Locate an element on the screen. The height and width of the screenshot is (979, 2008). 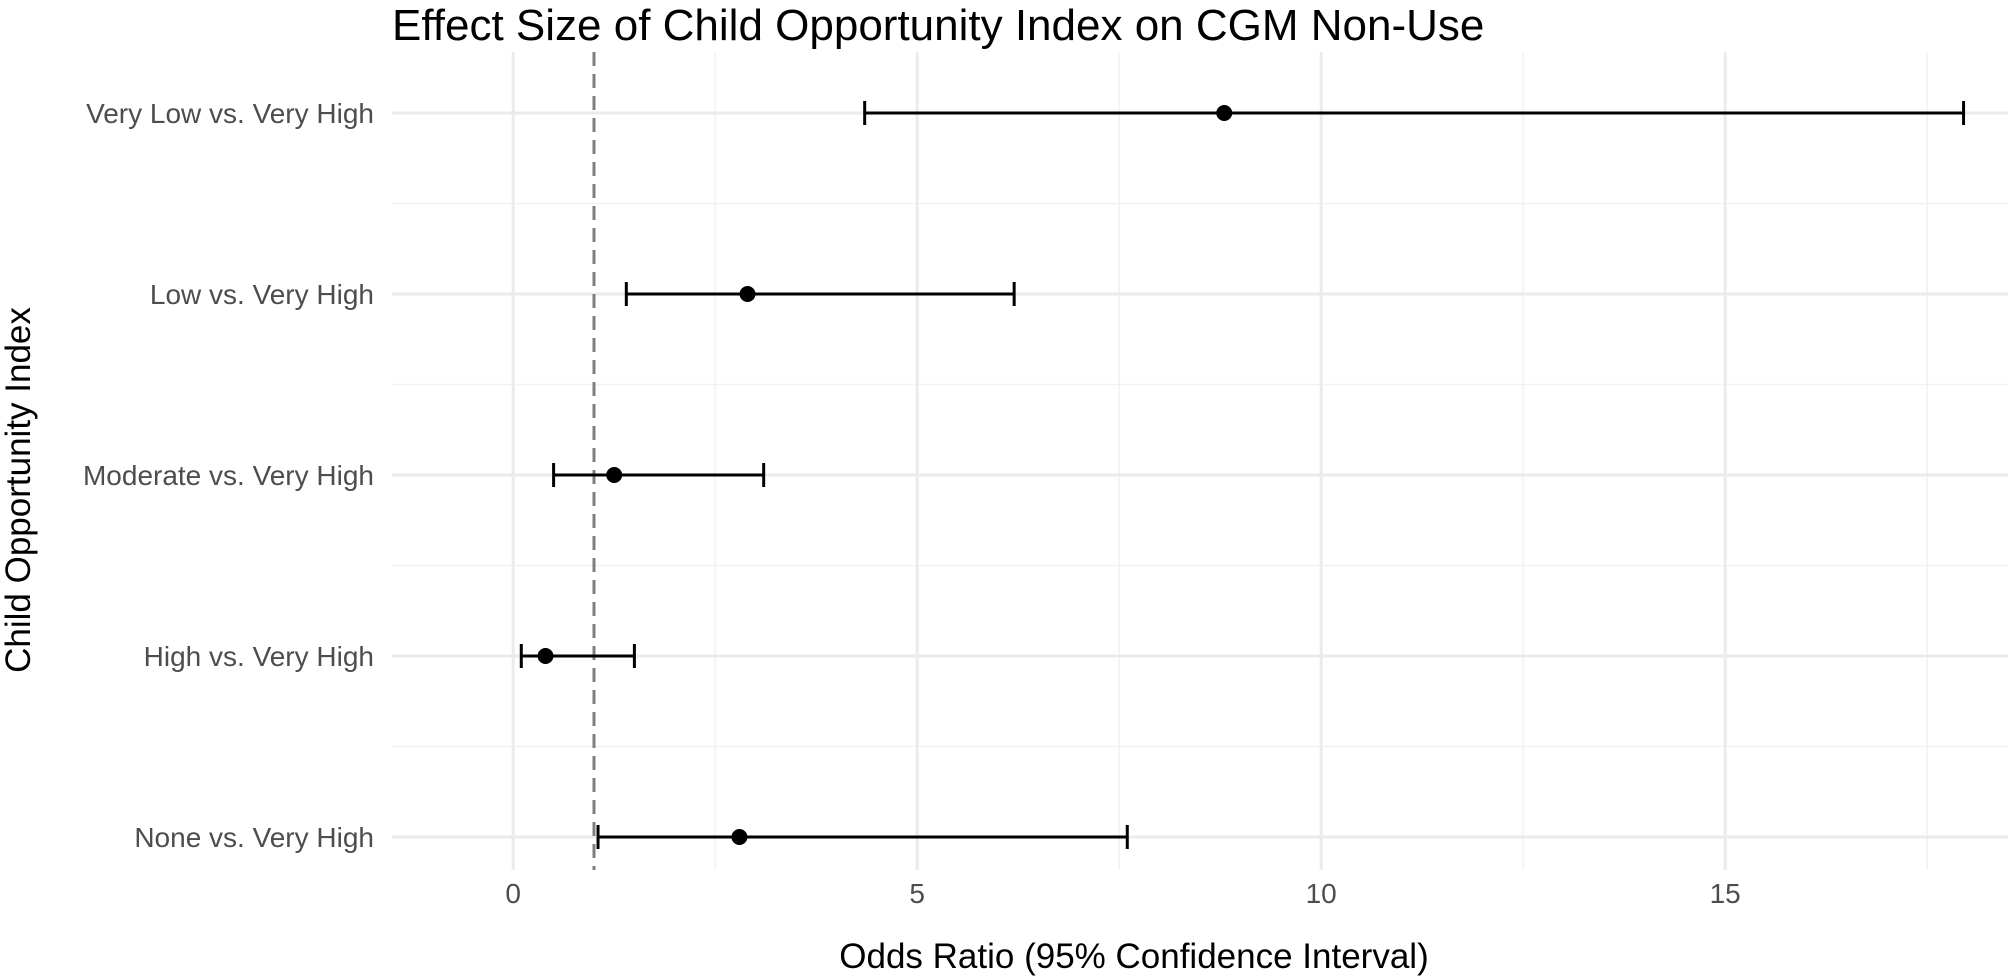
y-tick-label: Very Low vs. Very High is located at coordinates (230, 113).